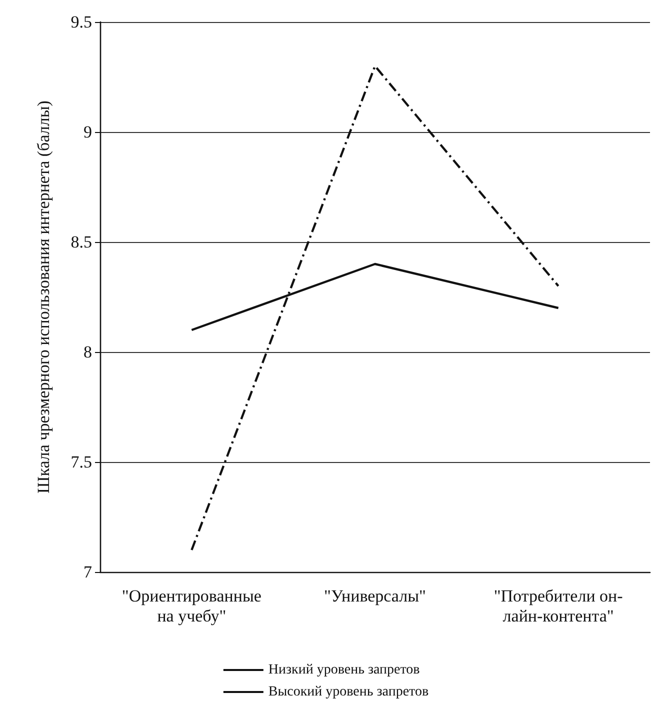 Image resolution: width=652 pixels, height=712 pixels. I want to click on x-tick-label: "Ориентированные на учебу", so click(192, 606).